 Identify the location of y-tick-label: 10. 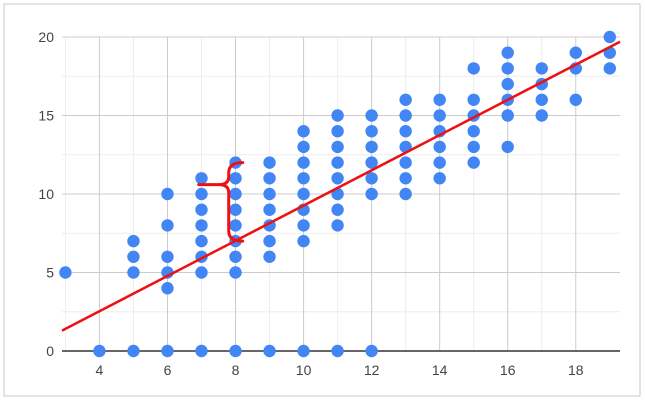
(46, 194).